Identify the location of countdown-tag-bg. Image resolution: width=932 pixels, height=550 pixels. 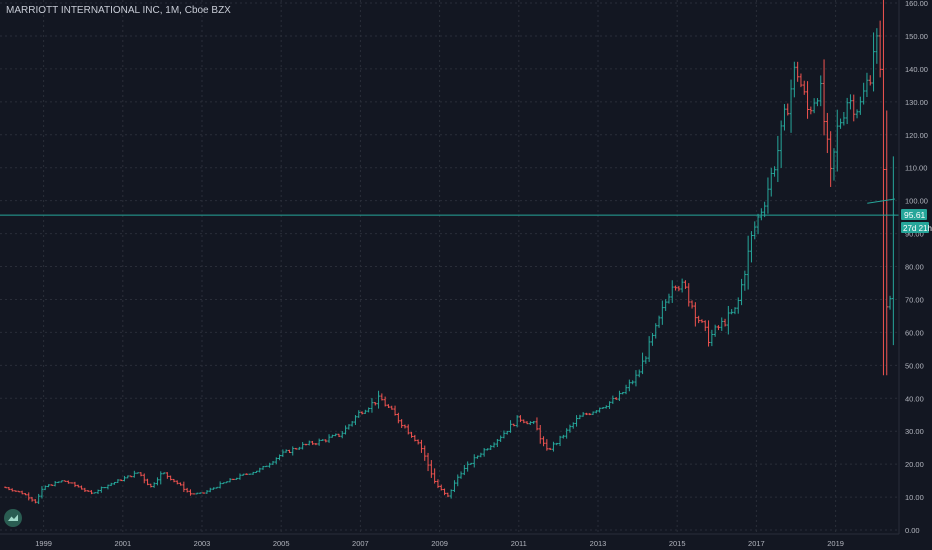
(915, 227).